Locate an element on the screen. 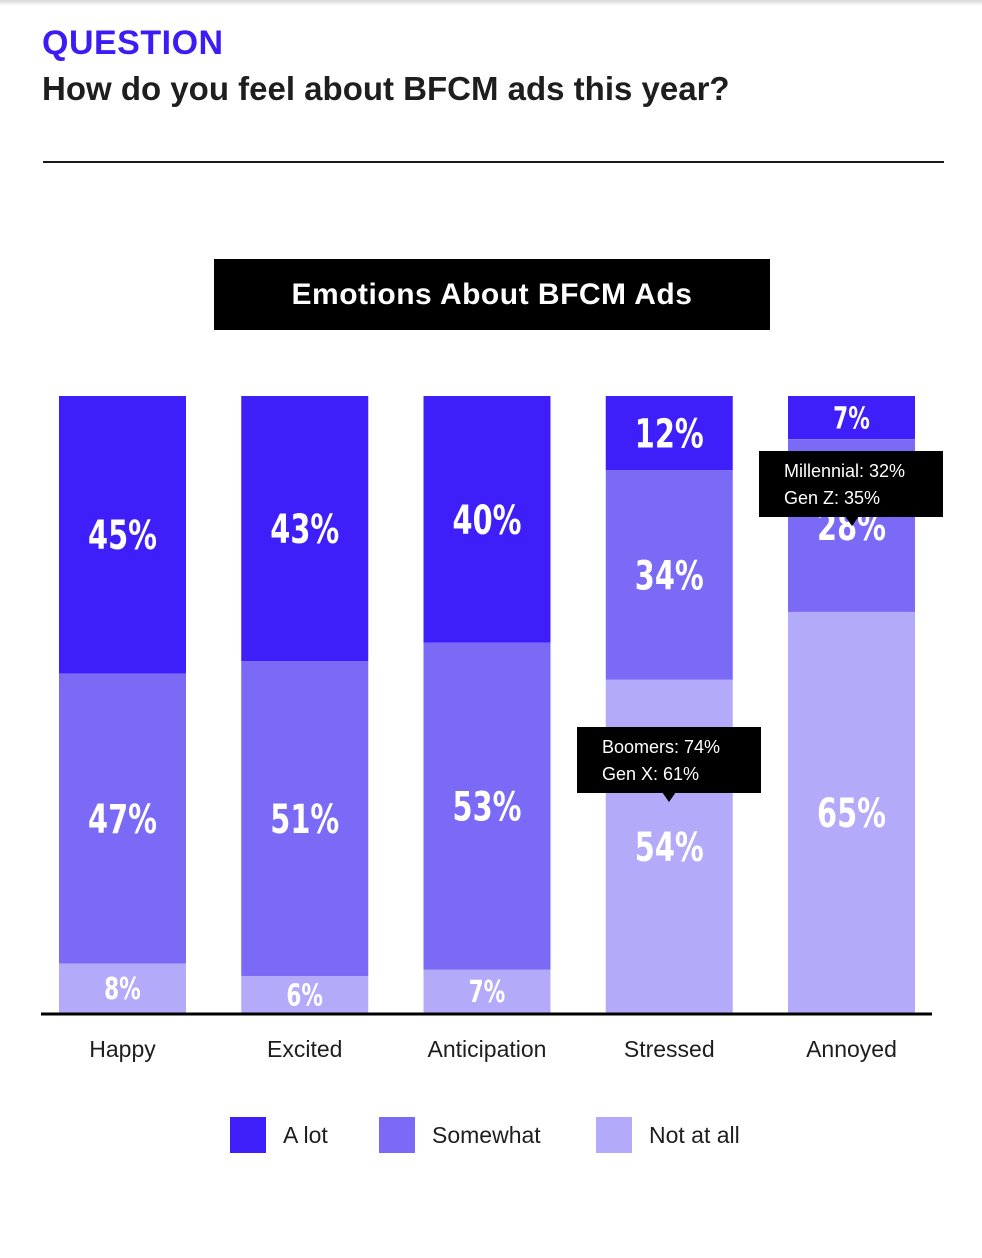 The width and height of the screenshot is (982, 1258). callout-line: Millennial: 32% is located at coordinates (845, 471).